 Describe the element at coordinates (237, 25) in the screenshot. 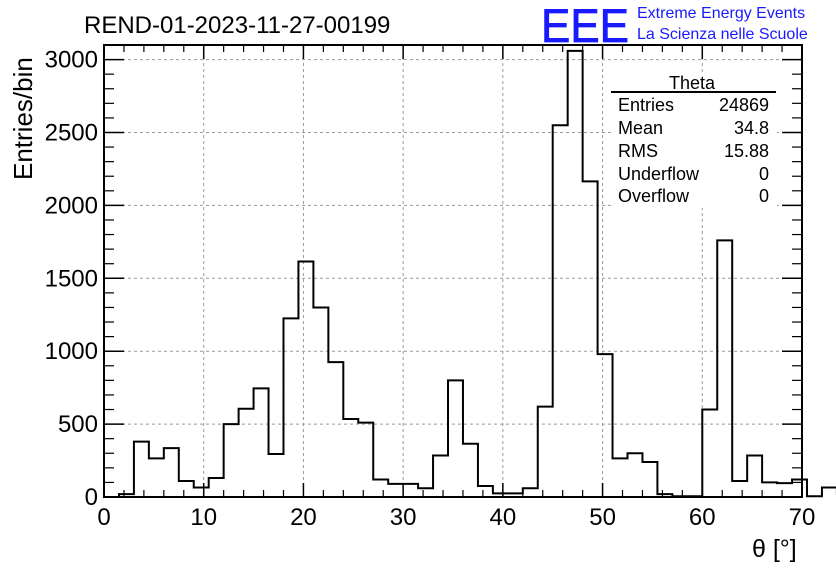

I see `run-title: REND-01-2023-11-27-00199` at that location.